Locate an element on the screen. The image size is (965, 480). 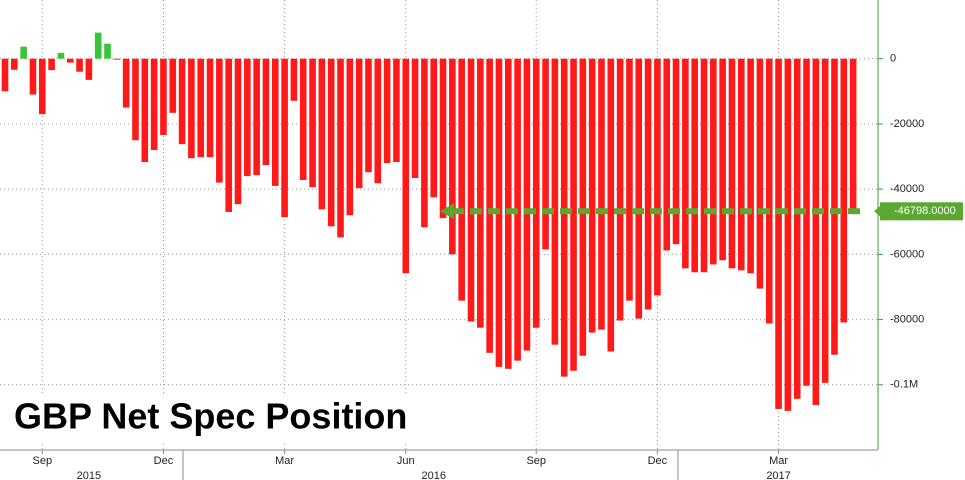
y-tick-label: -0.1M is located at coordinates (904, 385).